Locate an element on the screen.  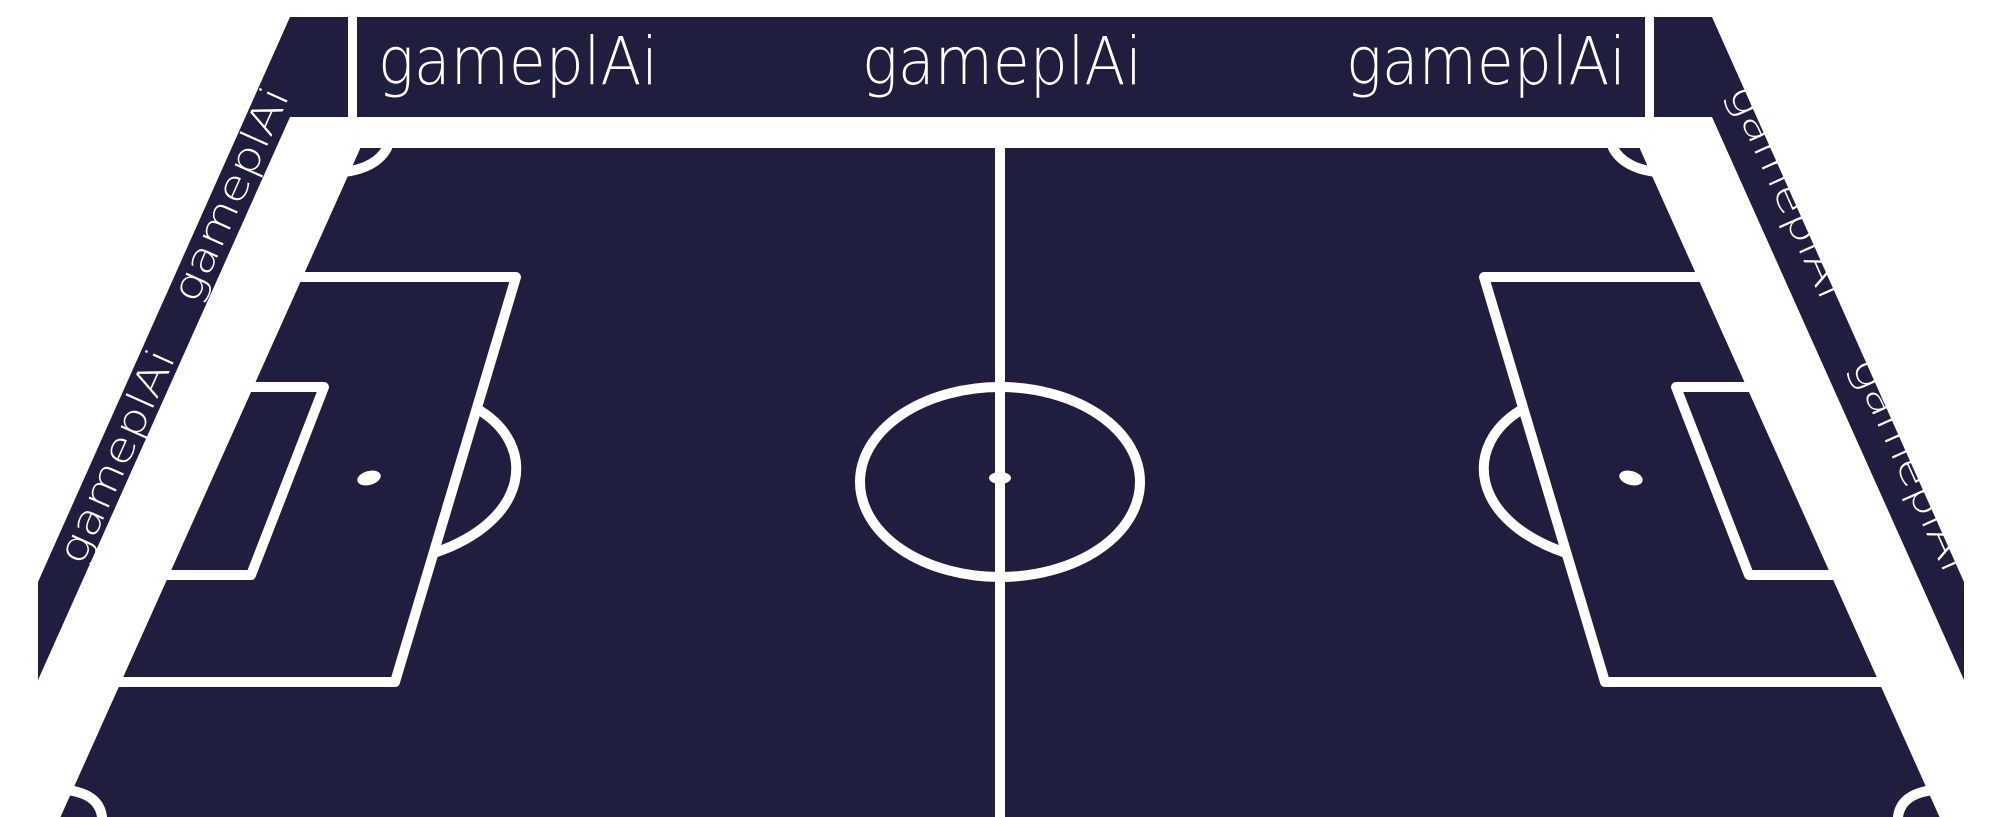
top-ad-wordmark-right: gameplAi is located at coordinates (1486, 61).